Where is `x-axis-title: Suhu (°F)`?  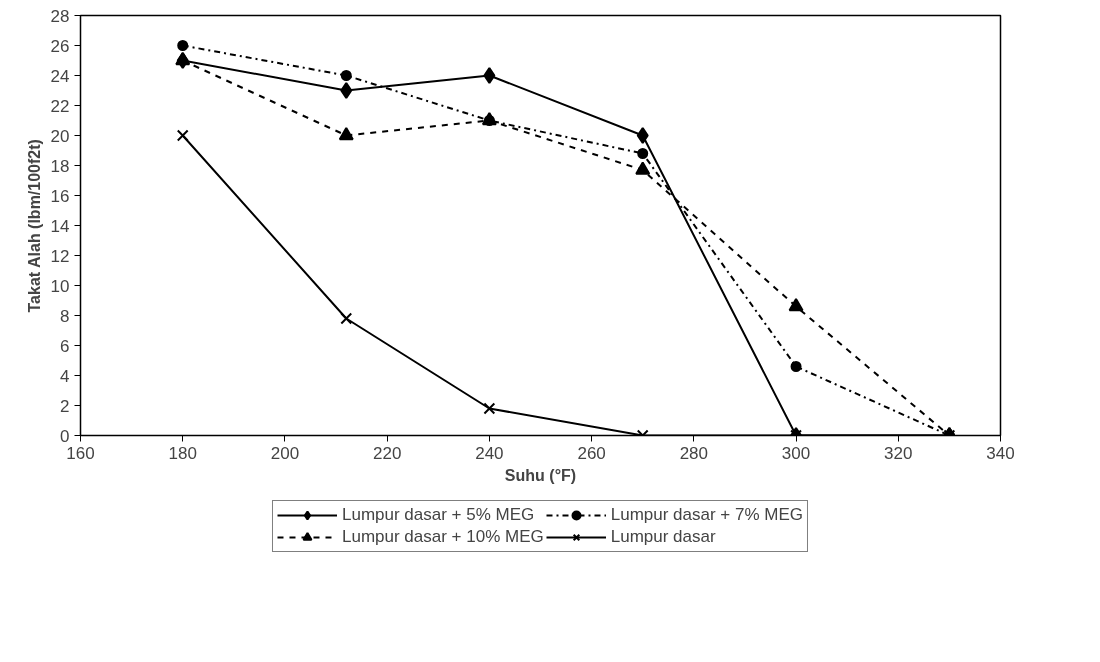 x-axis-title: Suhu (°F) is located at coordinates (540, 475).